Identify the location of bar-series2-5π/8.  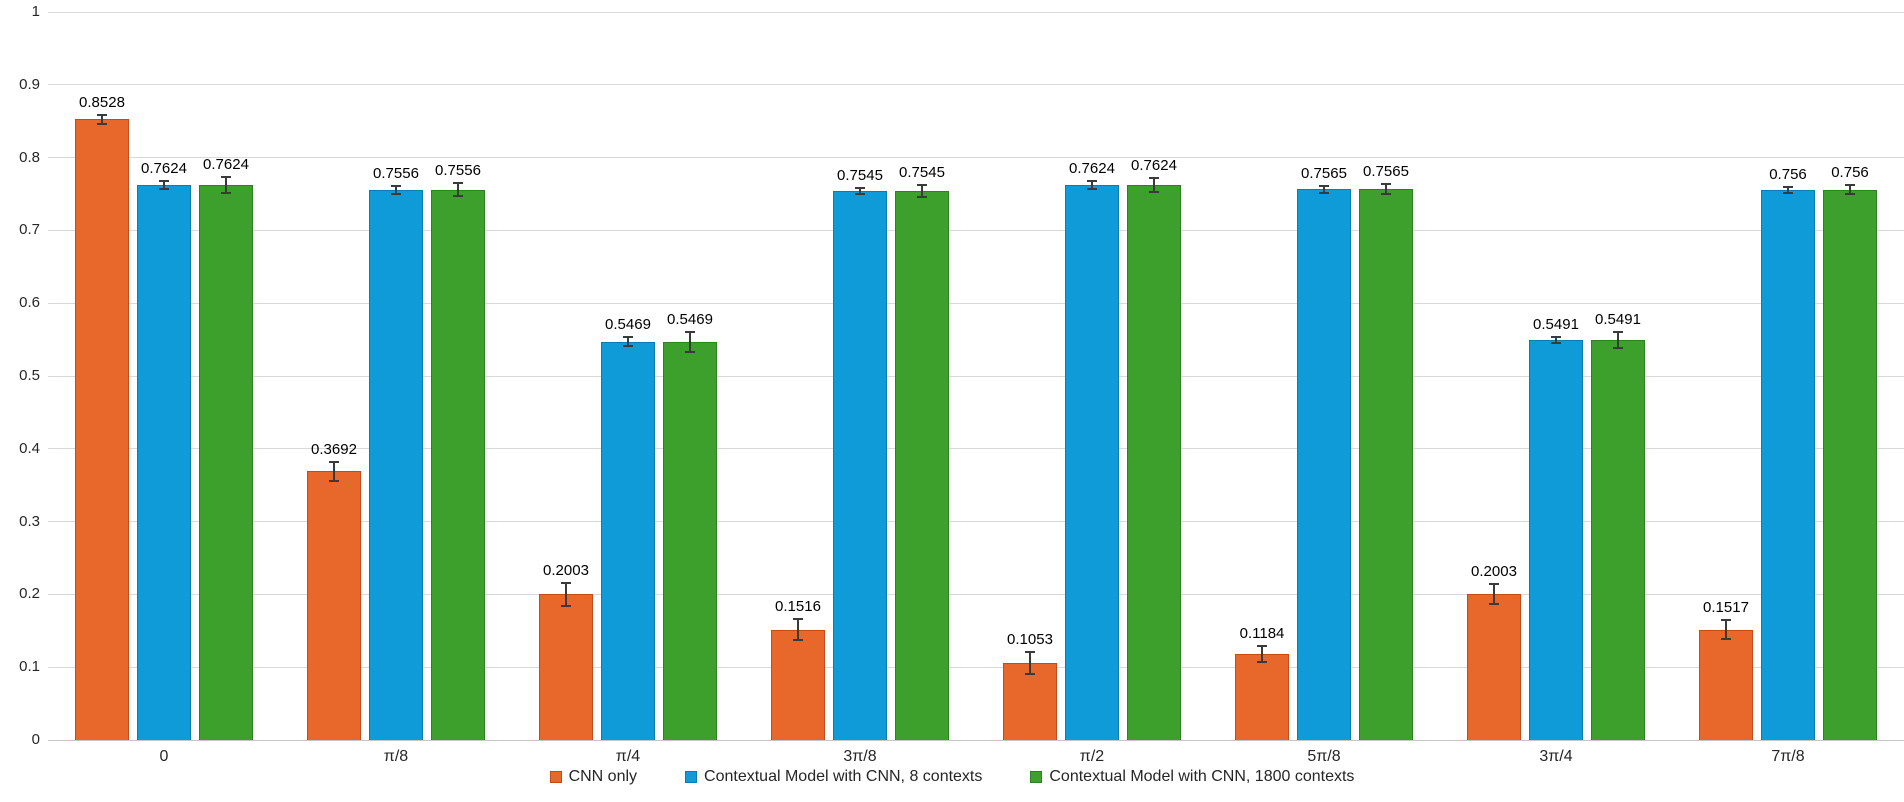
(1324, 464).